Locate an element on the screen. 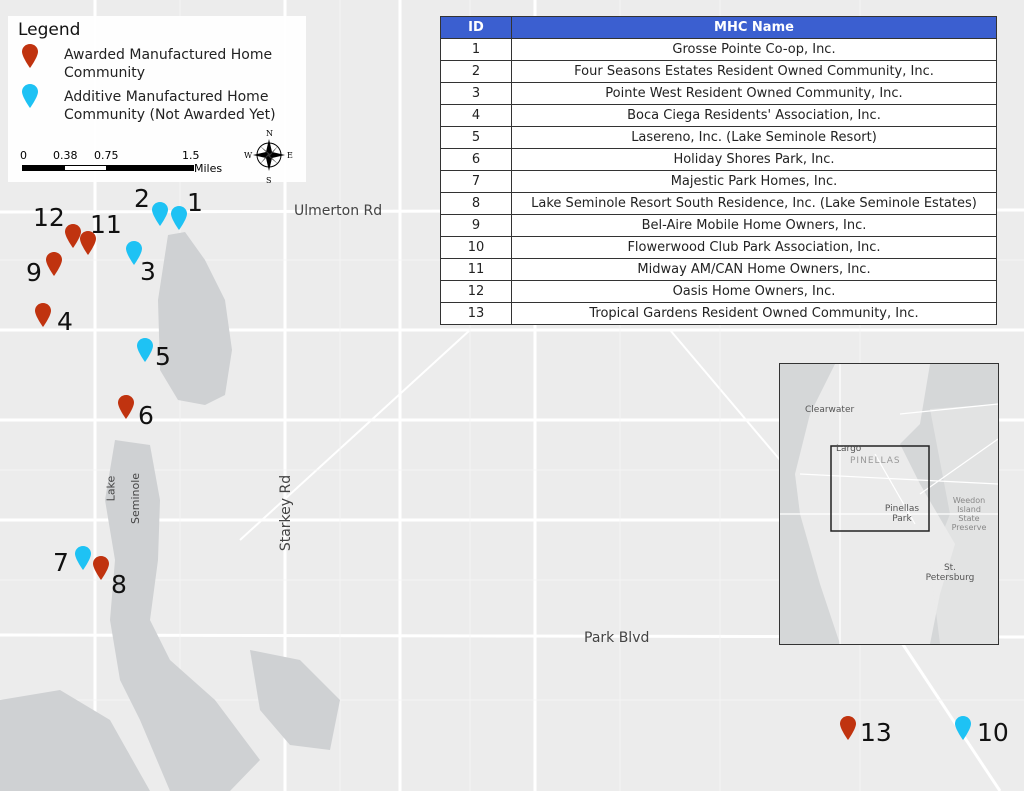  table-row: 9 Bel-Aire Mobile Home Owners, Inc. is located at coordinates (718, 225).